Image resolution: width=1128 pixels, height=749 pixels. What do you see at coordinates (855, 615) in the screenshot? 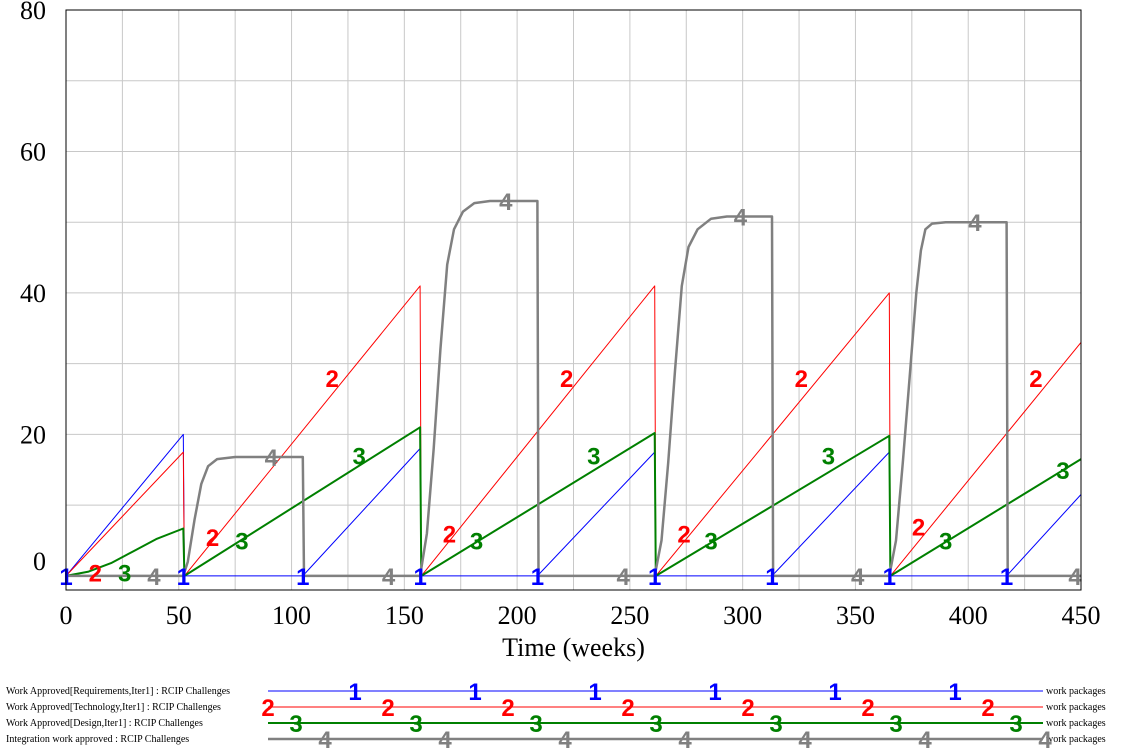
I see `x-tick-label: 350` at bounding box center [855, 615].